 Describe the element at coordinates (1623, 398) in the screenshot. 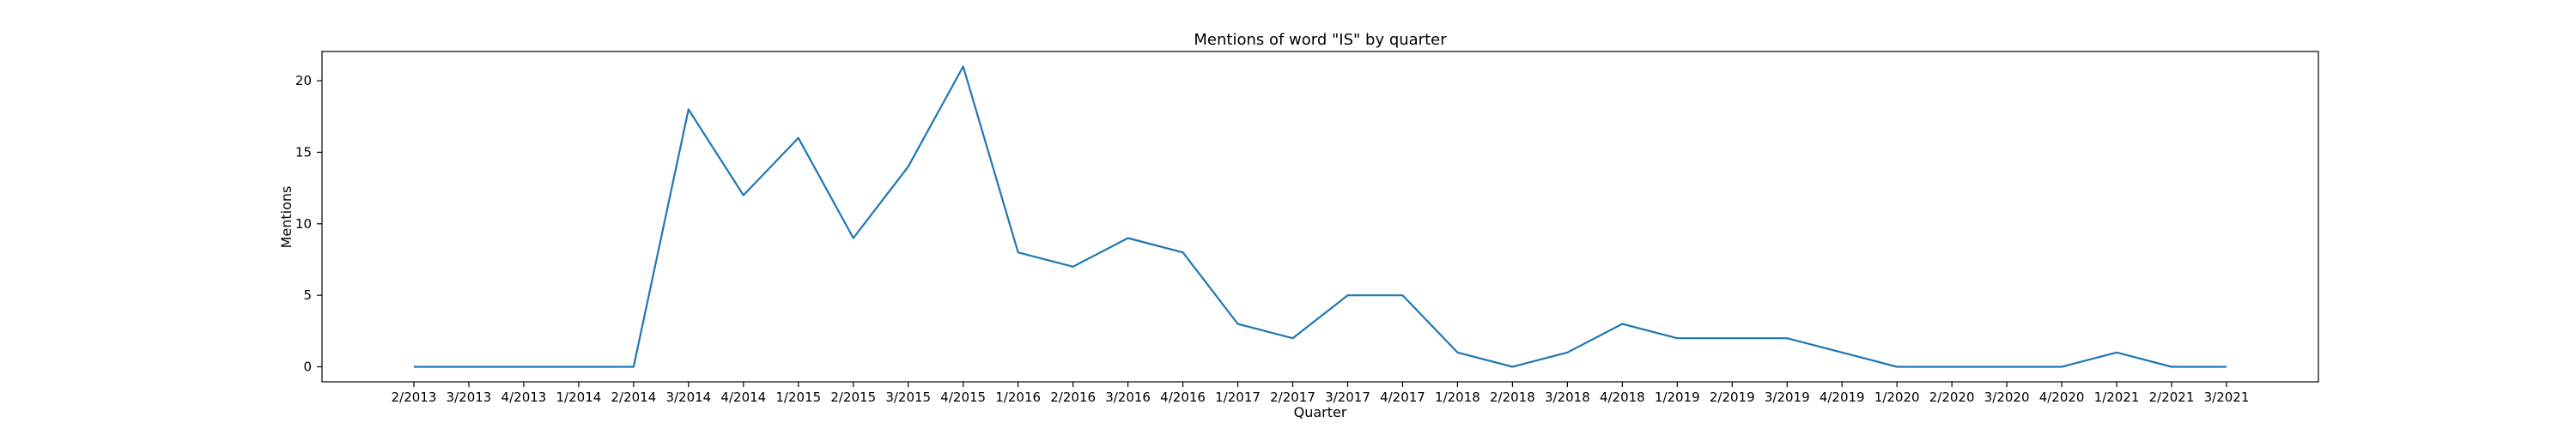

I see `x-tick-label: 4/2018` at that location.